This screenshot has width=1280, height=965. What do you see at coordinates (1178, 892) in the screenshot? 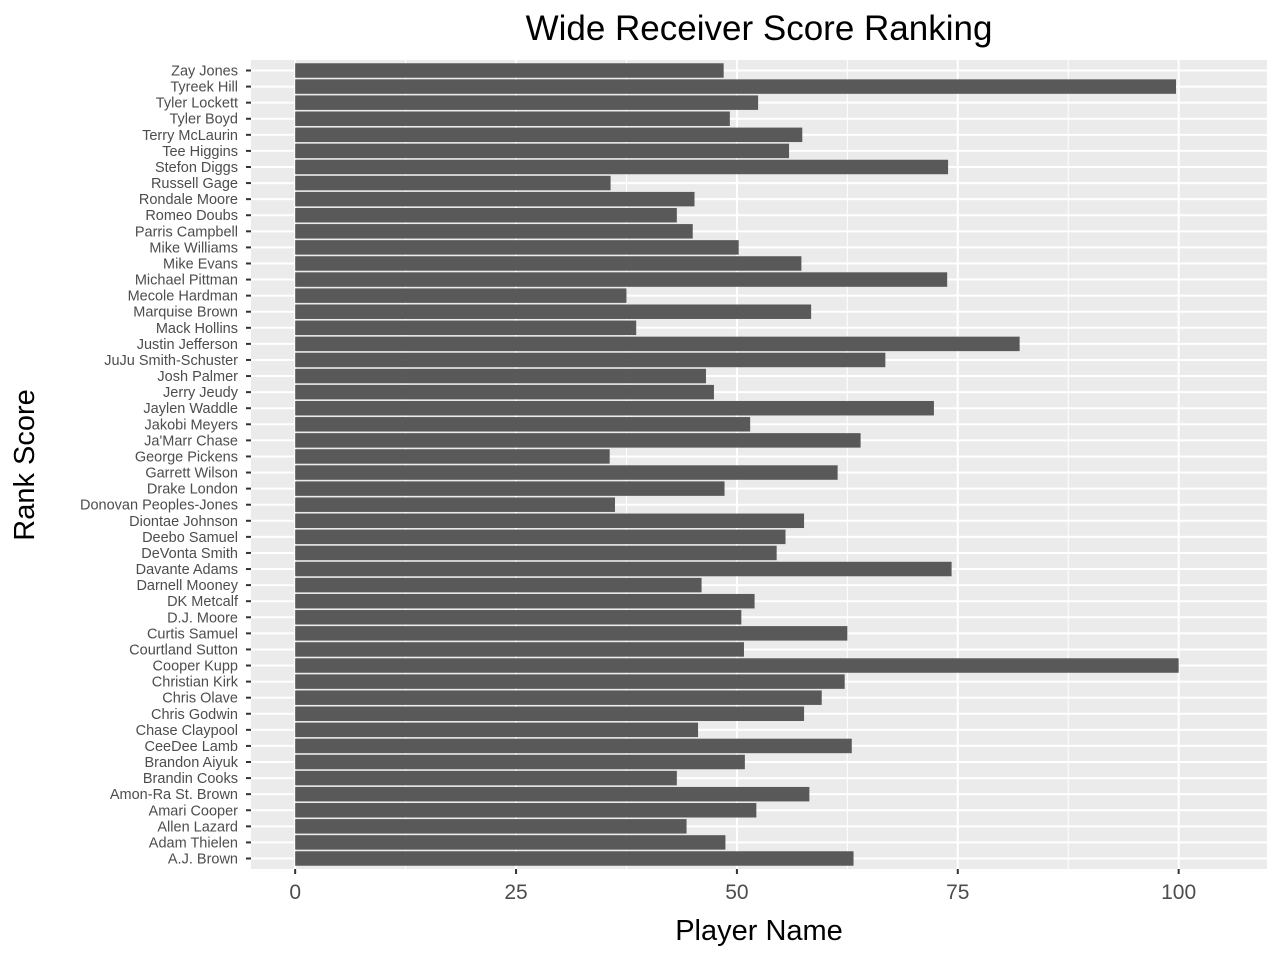
I see `x-tick-label: 100` at bounding box center [1178, 892].